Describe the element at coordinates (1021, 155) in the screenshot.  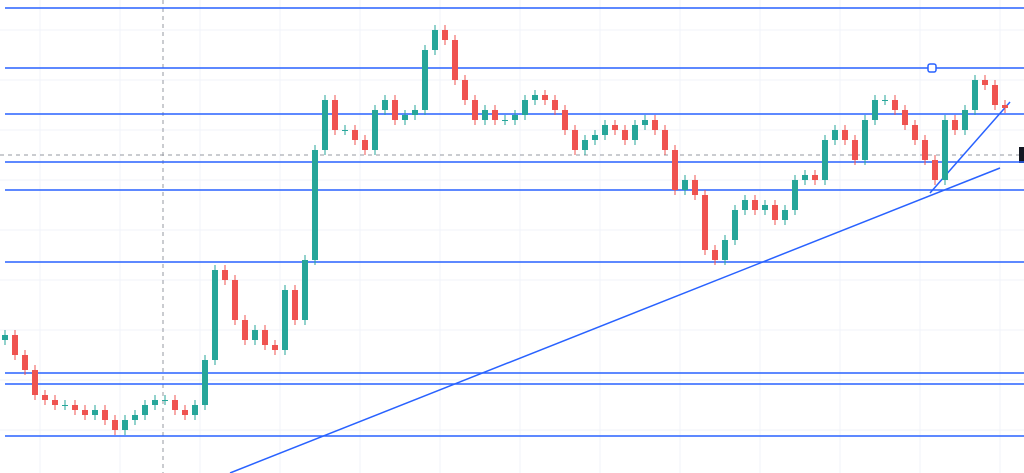
I see `price-tag` at that location.